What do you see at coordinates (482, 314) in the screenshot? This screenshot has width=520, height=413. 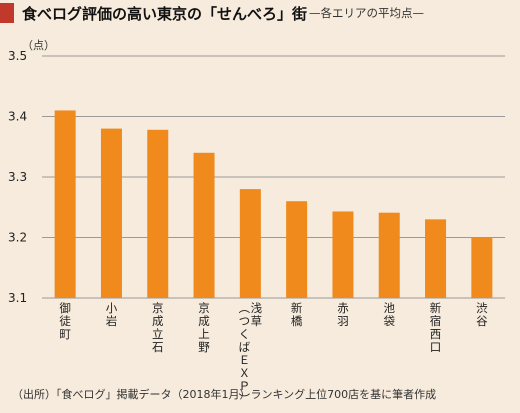 I see `x-tick-label: 渋谷` at bounding box center [482, 314].